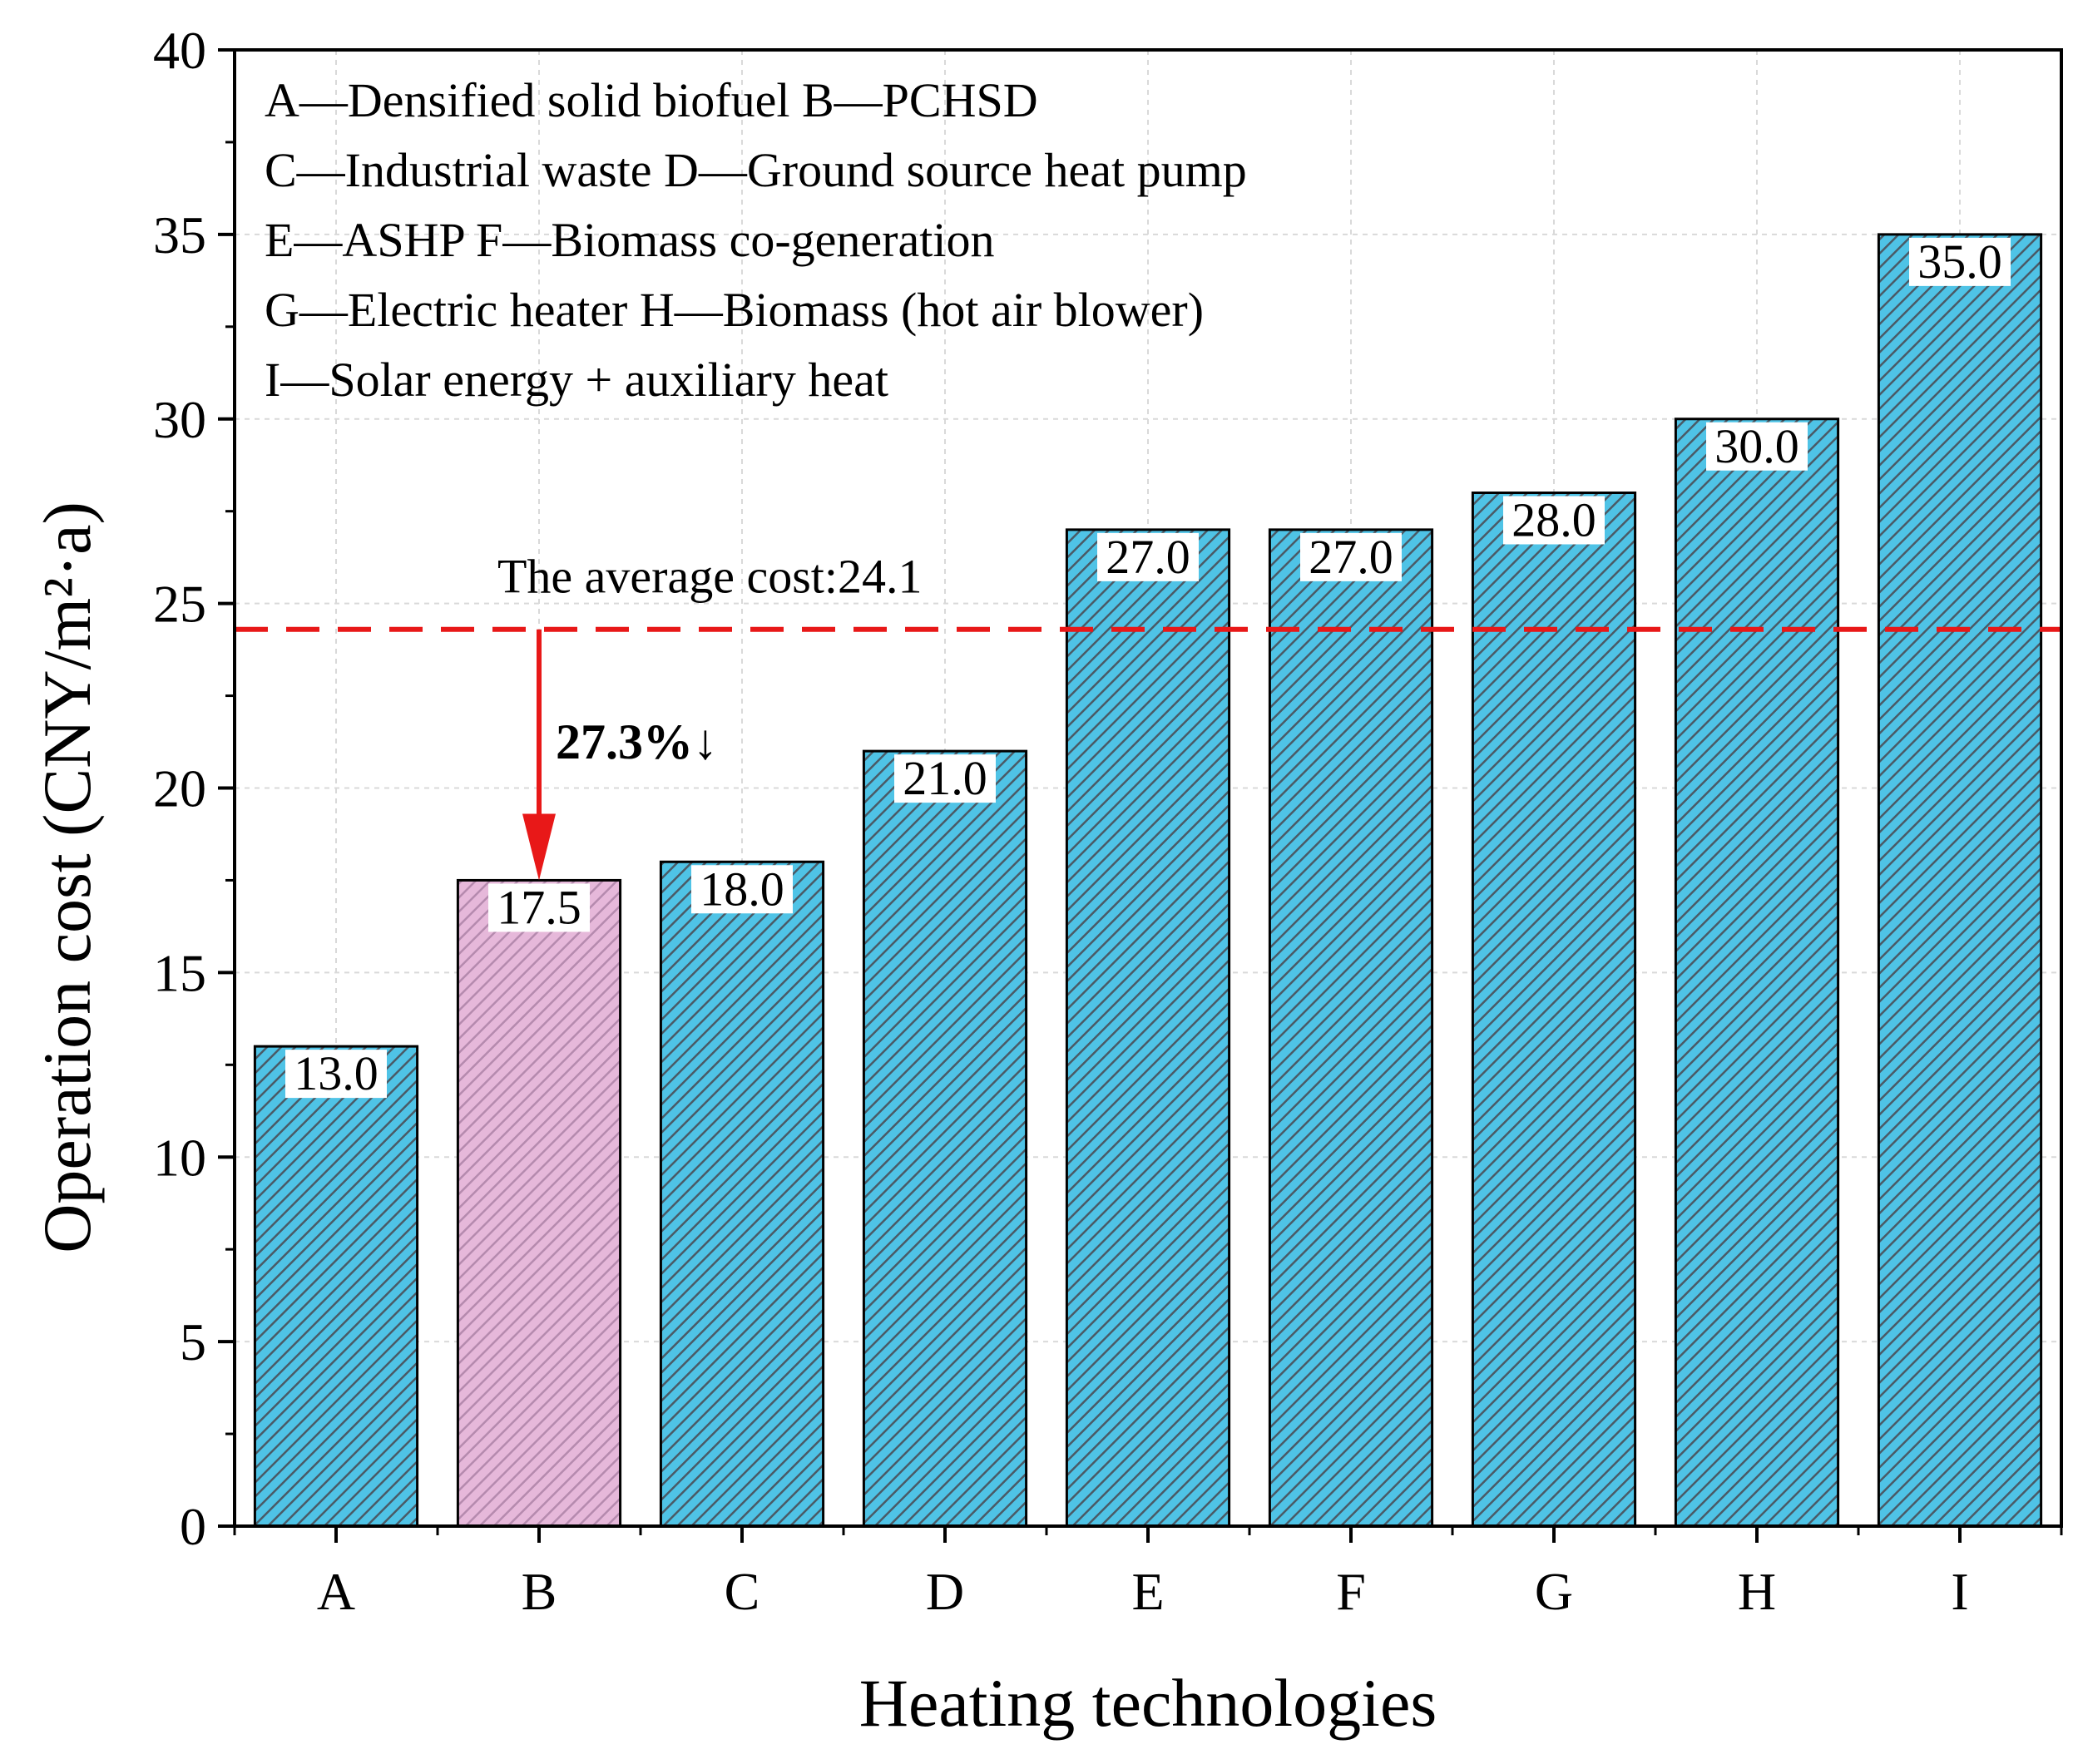  Describe the element at coordinates (179, 604) in the screenshot. I see `y-tick-label: 25` at that location.